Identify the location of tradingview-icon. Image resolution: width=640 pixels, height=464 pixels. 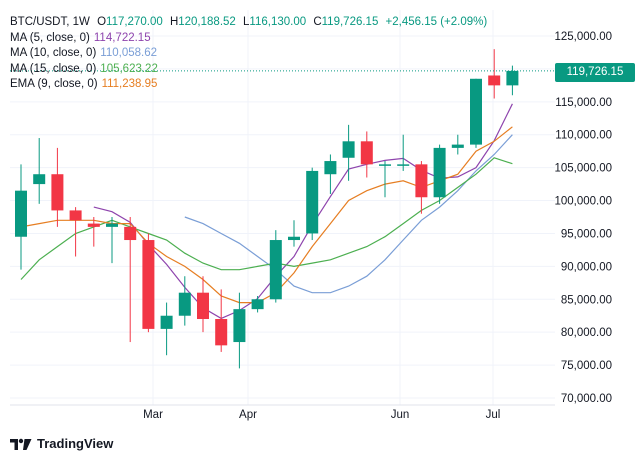
(21, 444).